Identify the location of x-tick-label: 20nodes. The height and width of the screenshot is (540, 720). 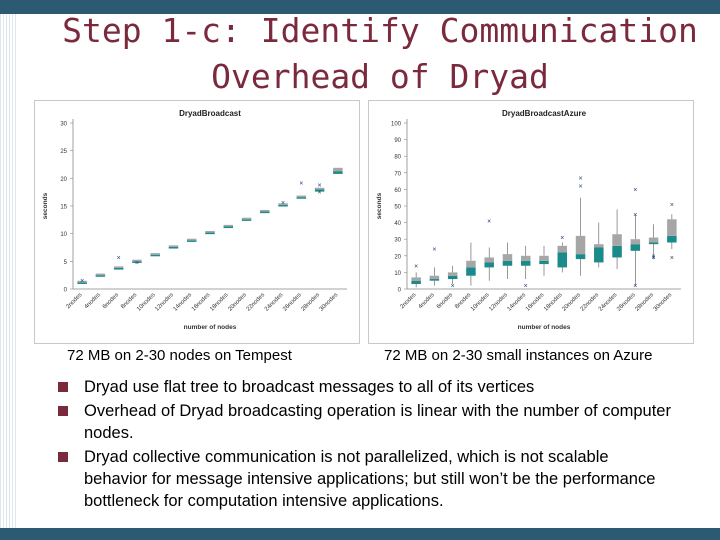
(571, 302).